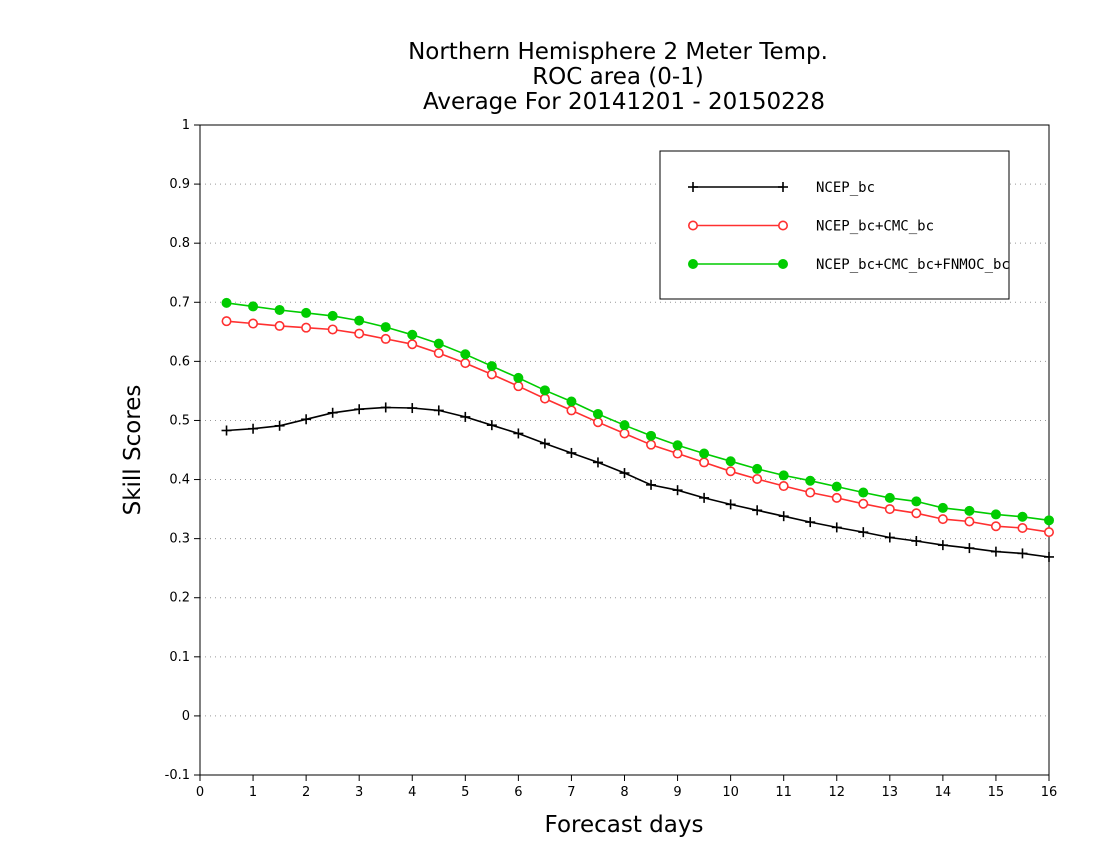  What do you see at coordinates (913, 265) in the screenshot?
I see `legend-label-2: NCEP_bc+CMC_bc+FNMOC_bc` at bounding box center [913, 265].